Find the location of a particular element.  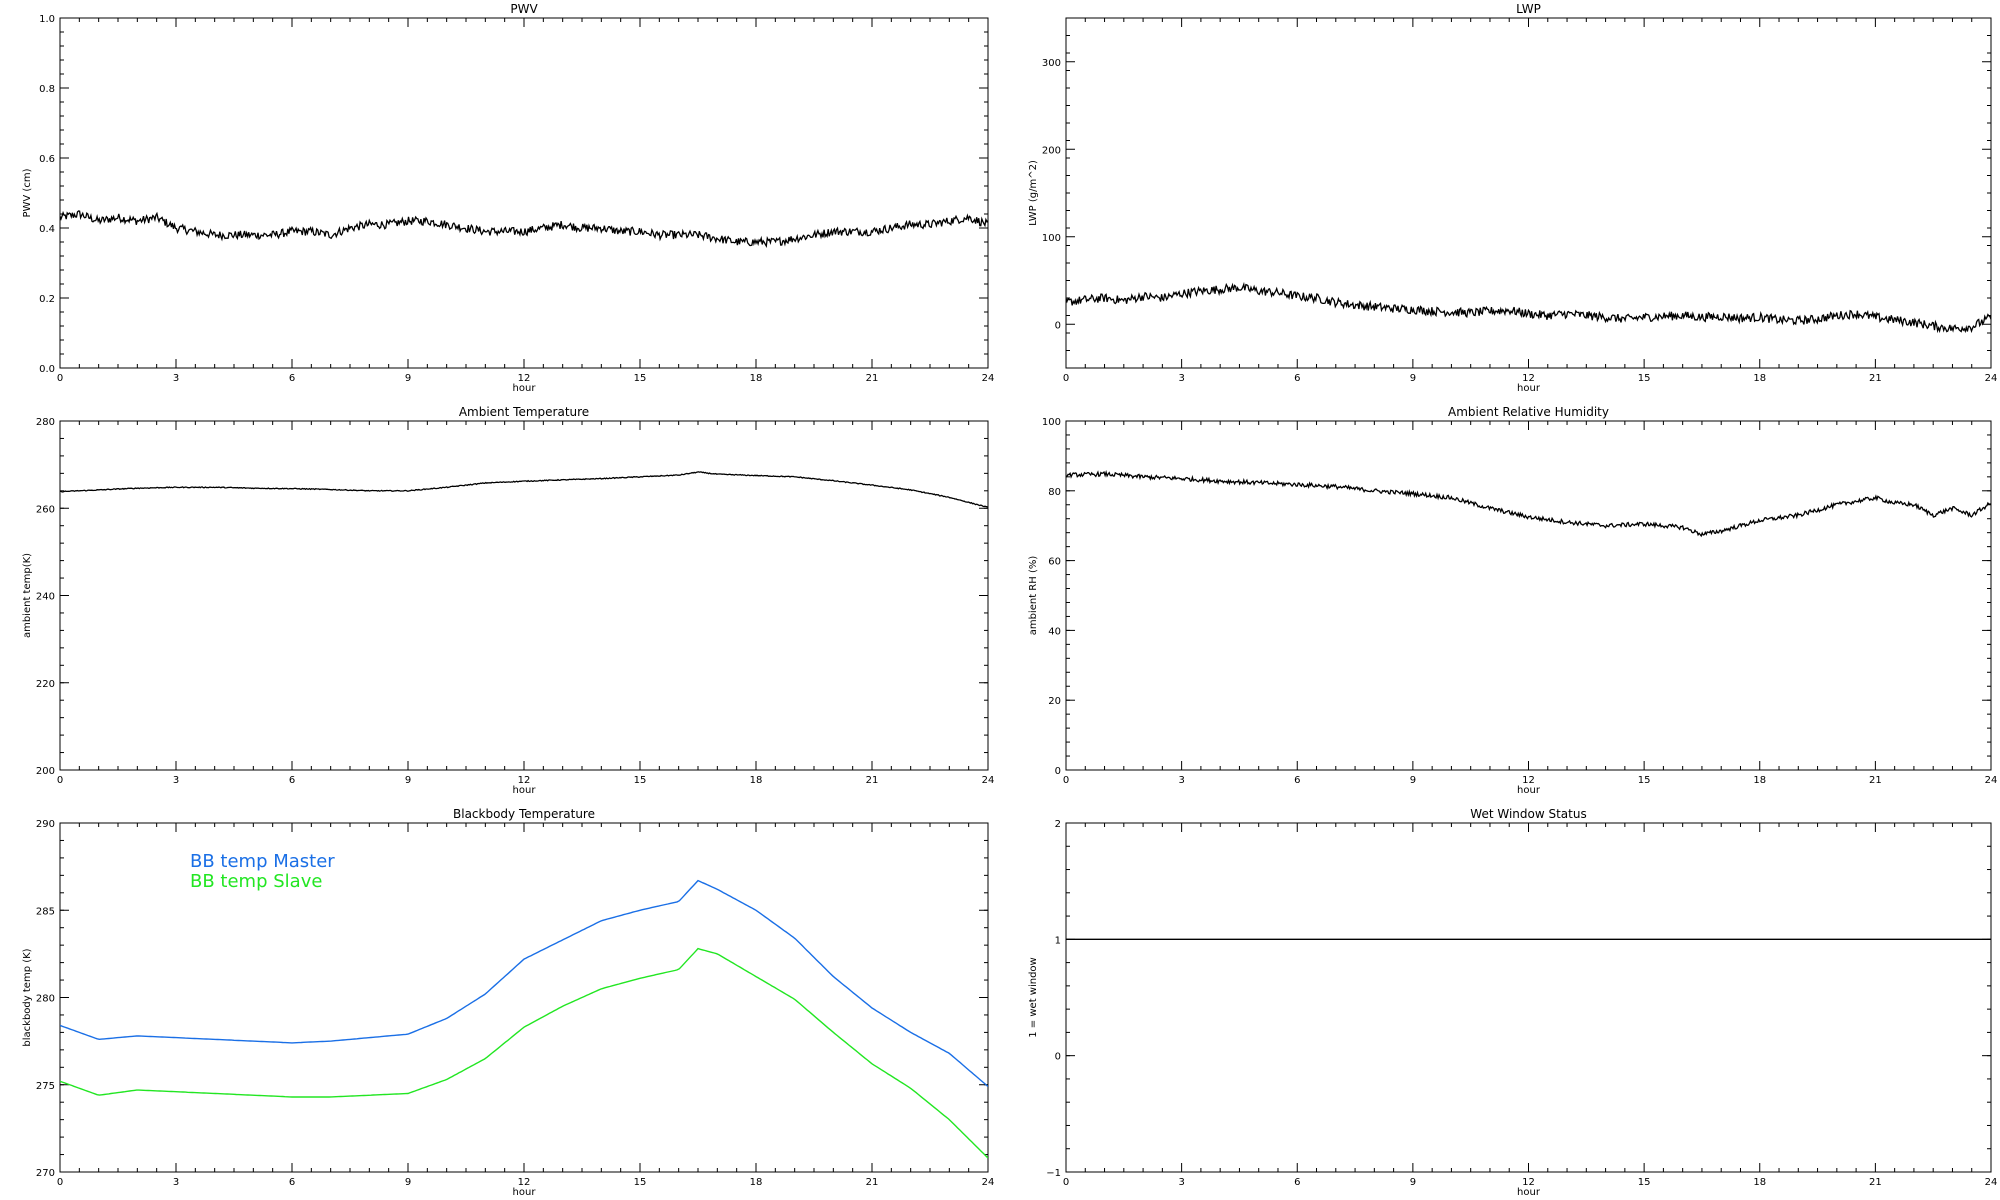

wet_window-ytick-label: 0 is located at coordinates (1058, 1057).